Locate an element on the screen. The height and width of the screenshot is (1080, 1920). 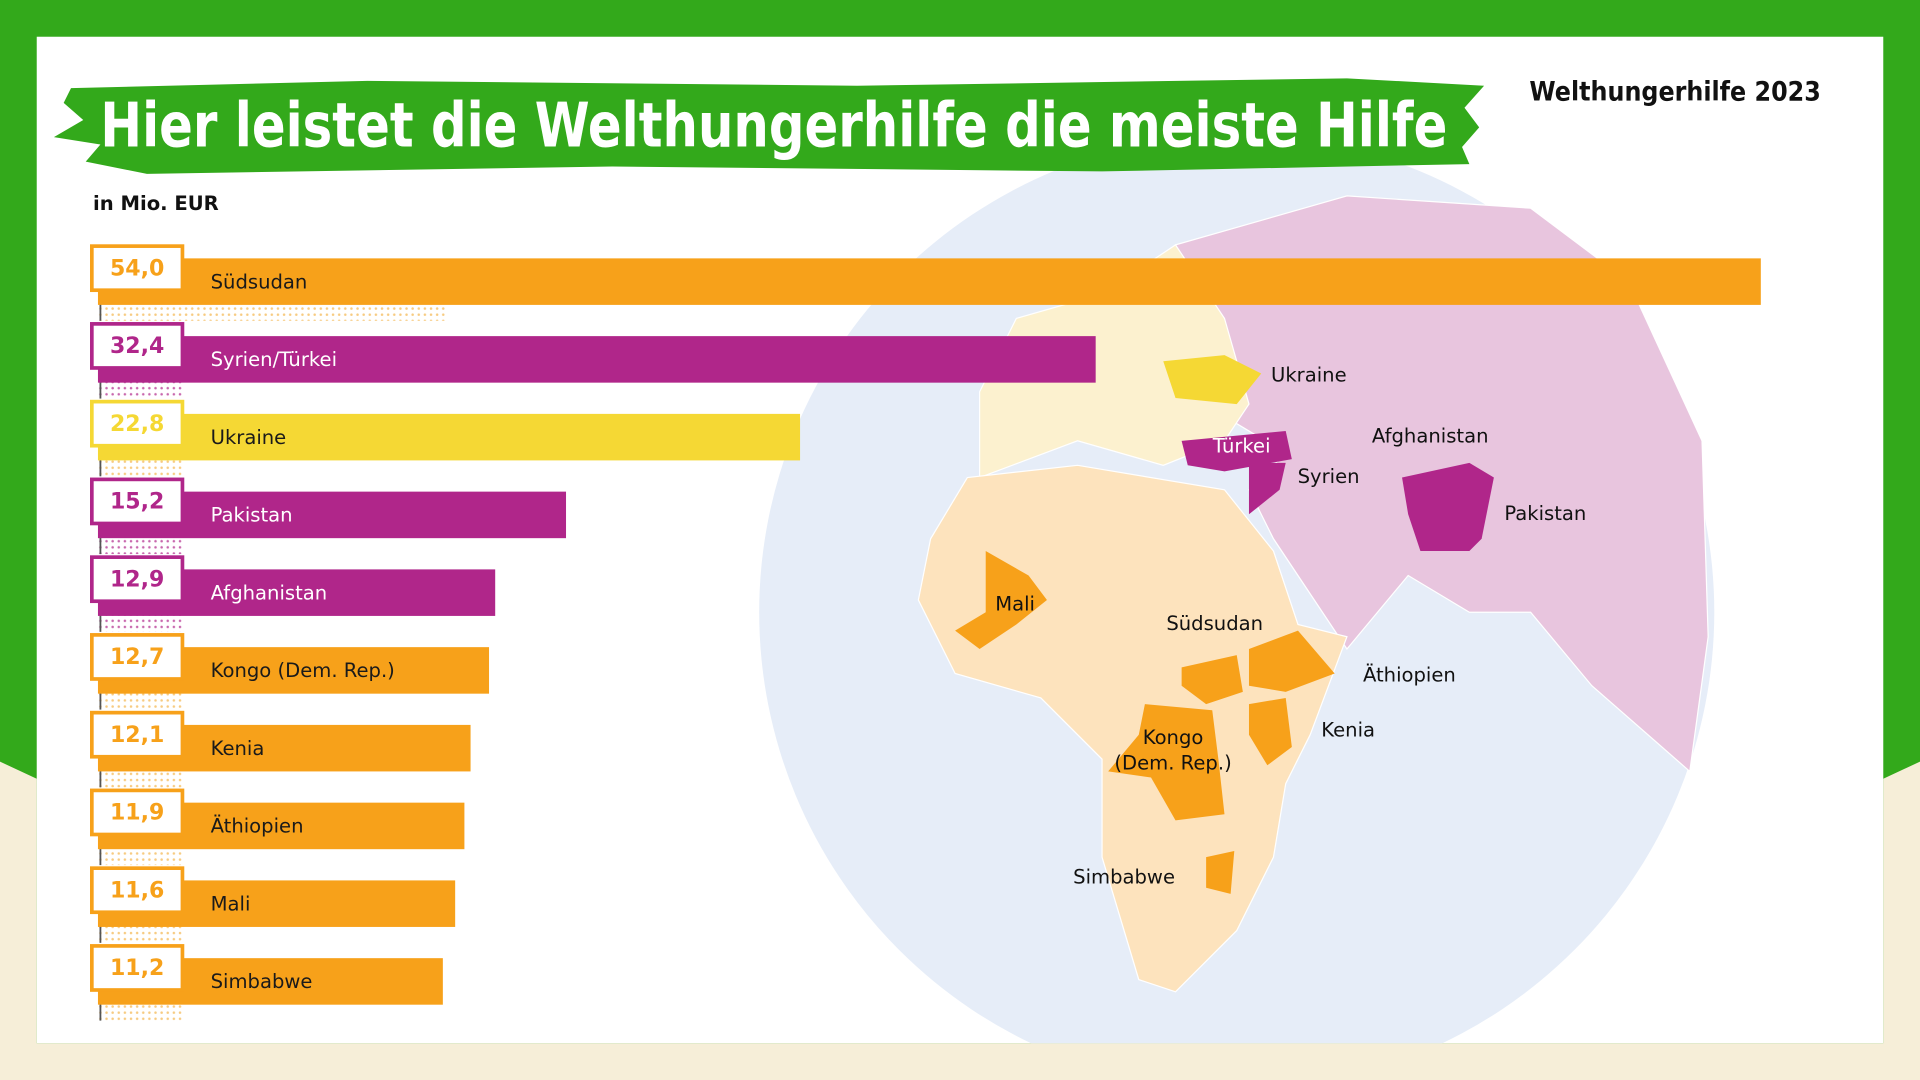
category-label: Kongo (Dem. Rep.) is located at coordinates (303, 670).